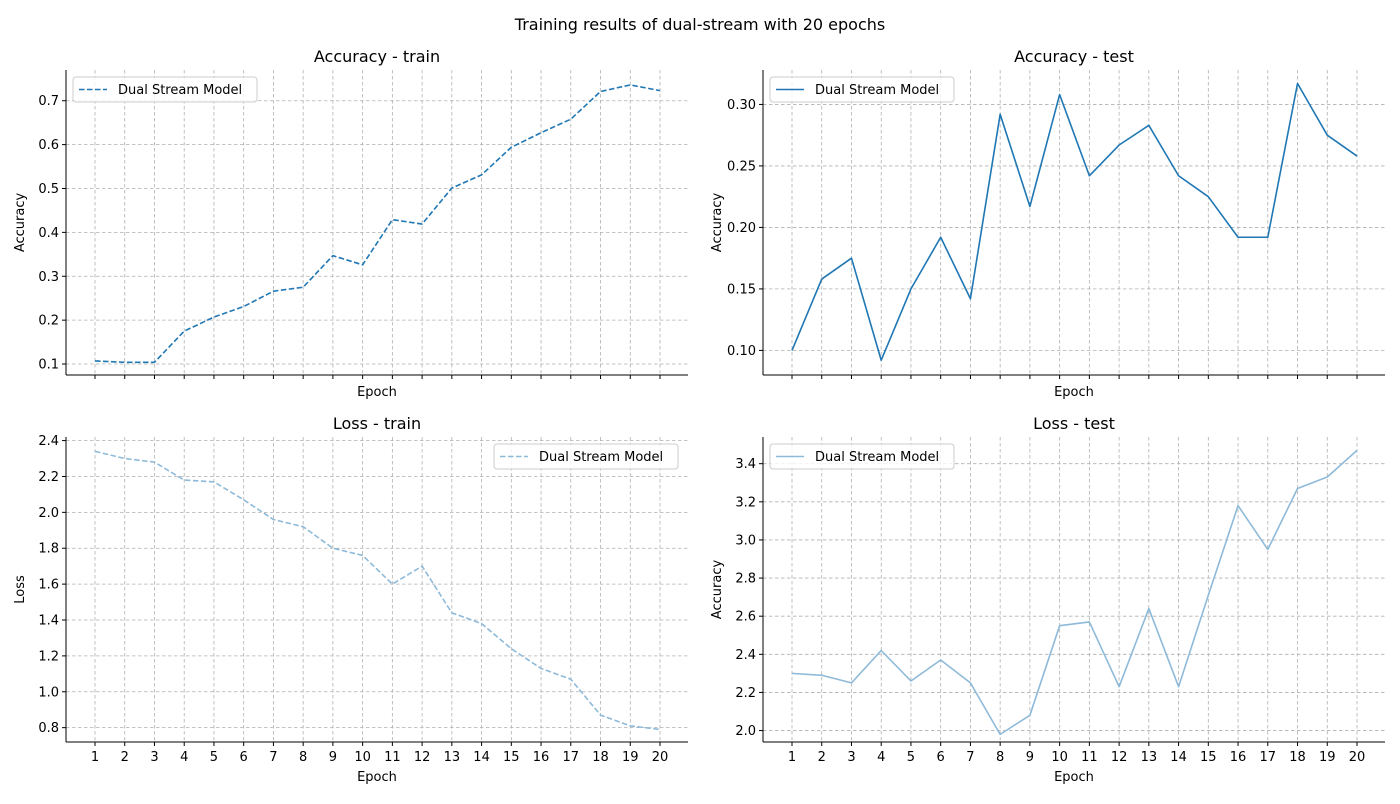 This screenshot has width=1400, height=804. I want to click on y-tick-label: 1.0, so click(48, 692).